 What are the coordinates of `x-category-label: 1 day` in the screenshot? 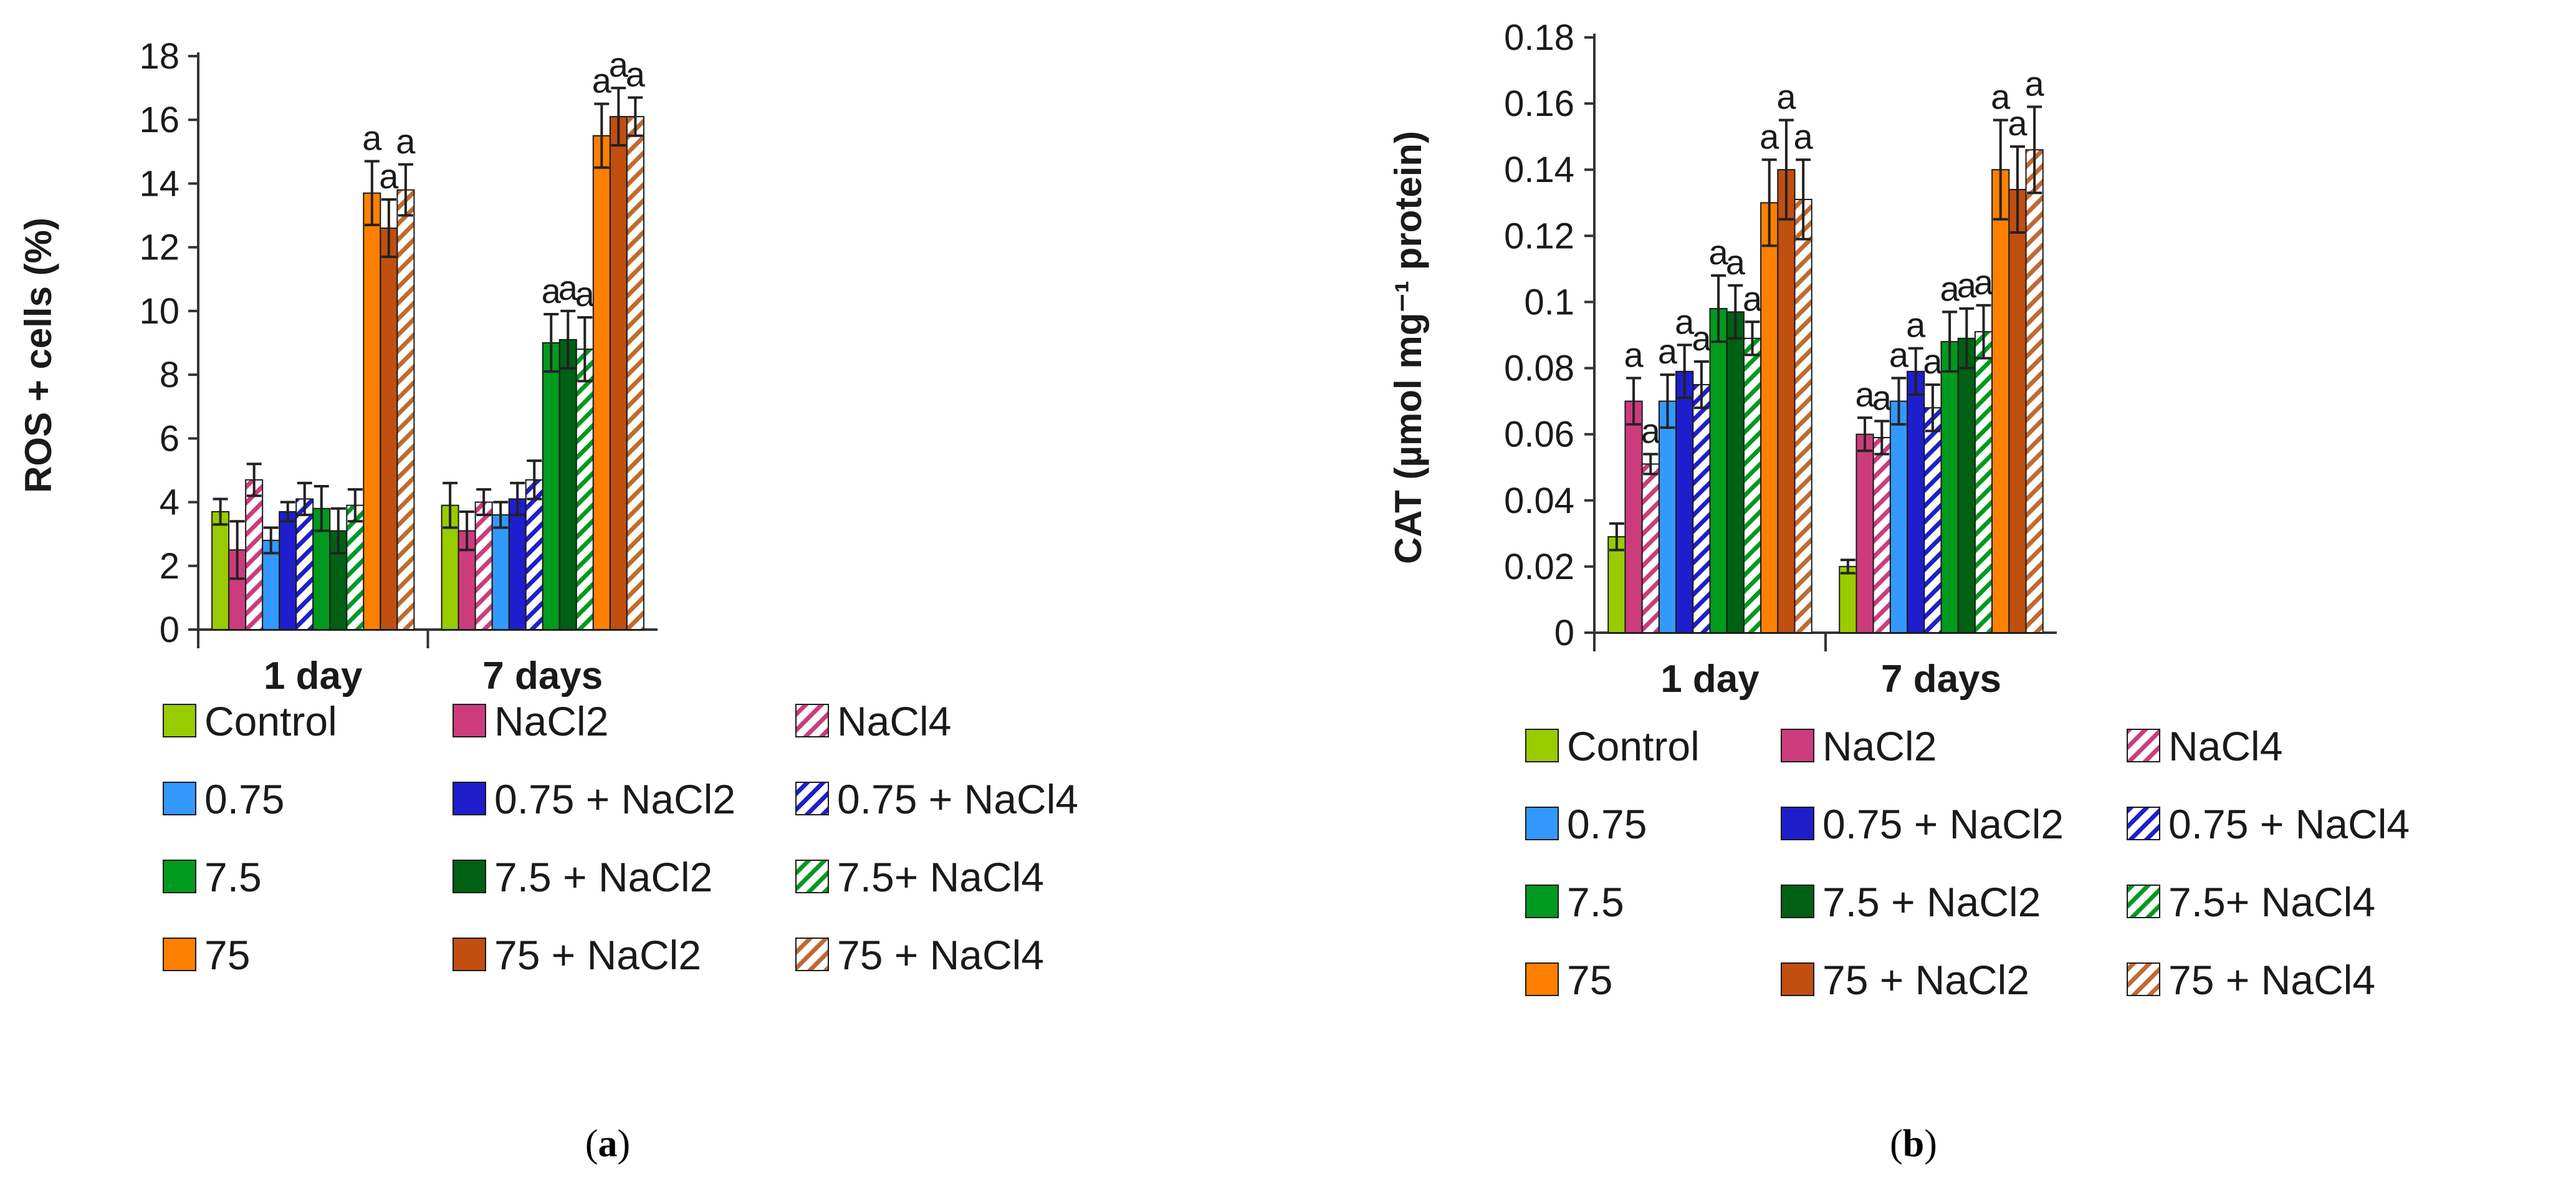 It's located at (1710, 680).